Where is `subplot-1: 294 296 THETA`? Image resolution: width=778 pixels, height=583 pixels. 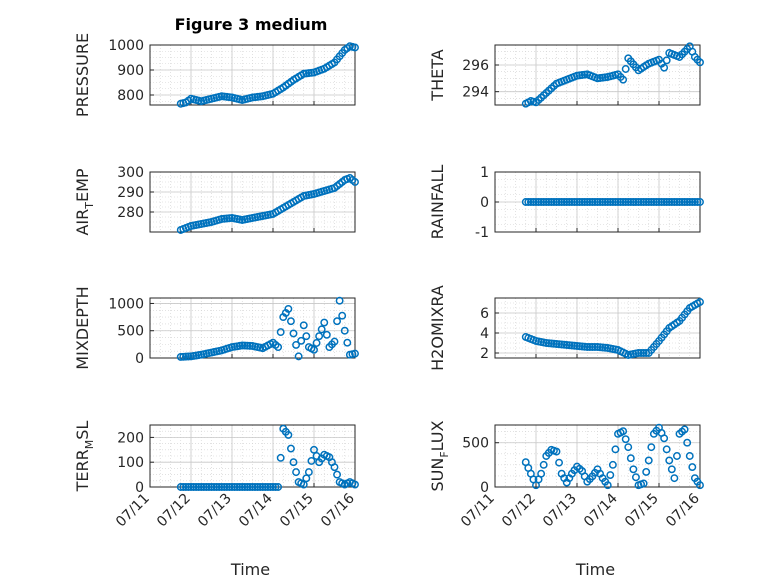 subplot-1: 294 296 THETA is located at coordinates (566, 75).